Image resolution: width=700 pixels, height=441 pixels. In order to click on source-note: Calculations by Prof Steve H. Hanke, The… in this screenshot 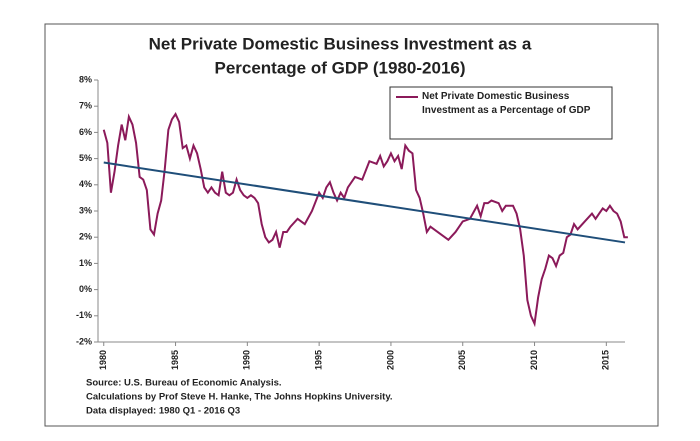, I will do `click(239, 397)`.